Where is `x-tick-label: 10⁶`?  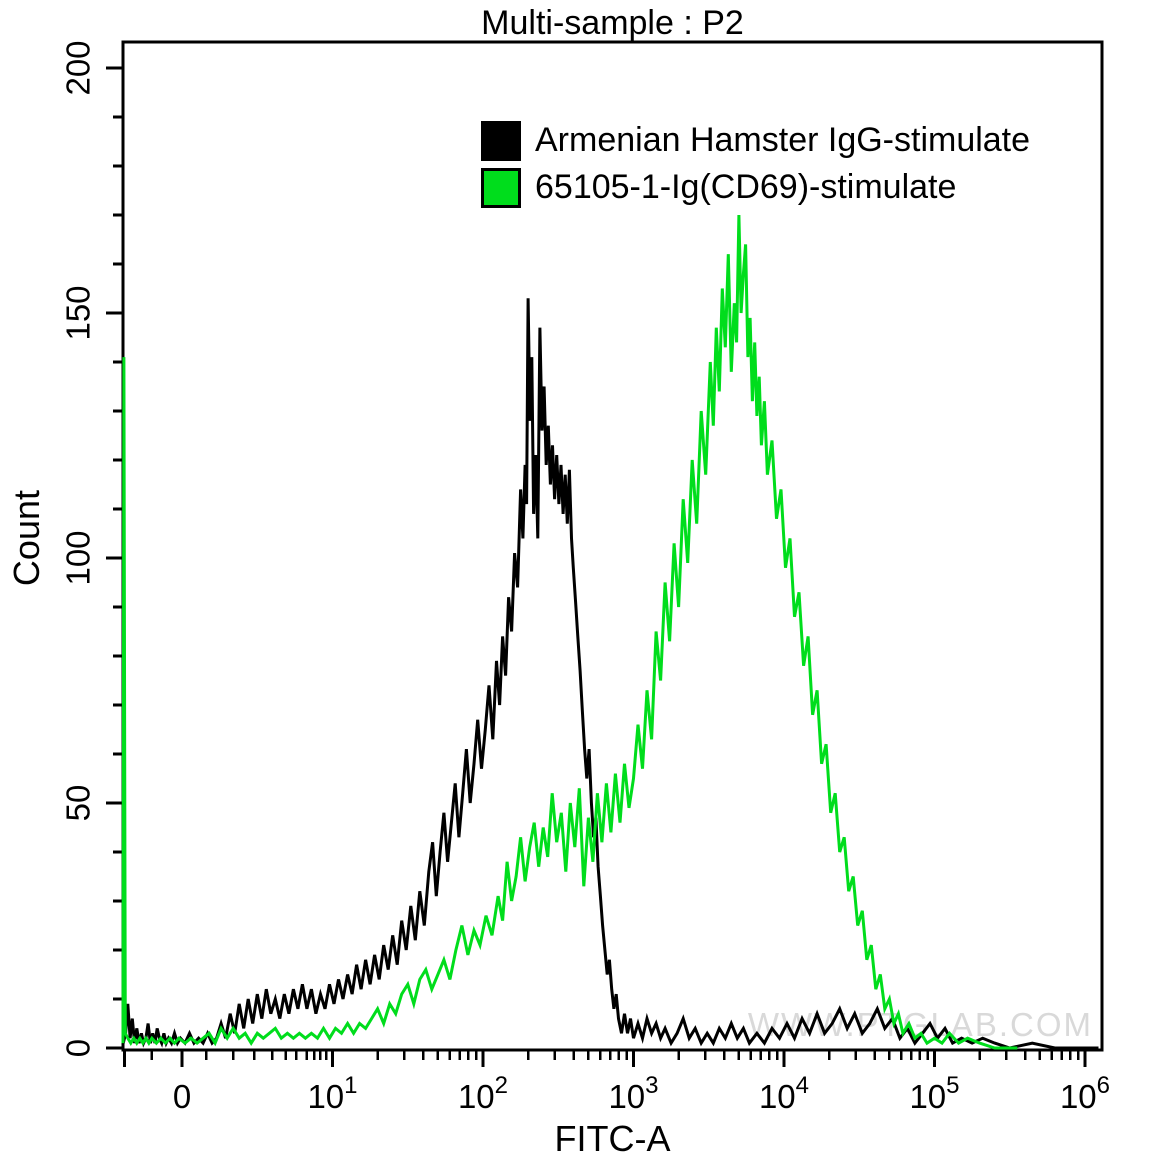
x-tick-label: 10⁶ is located at coordinates (1085, 1093).